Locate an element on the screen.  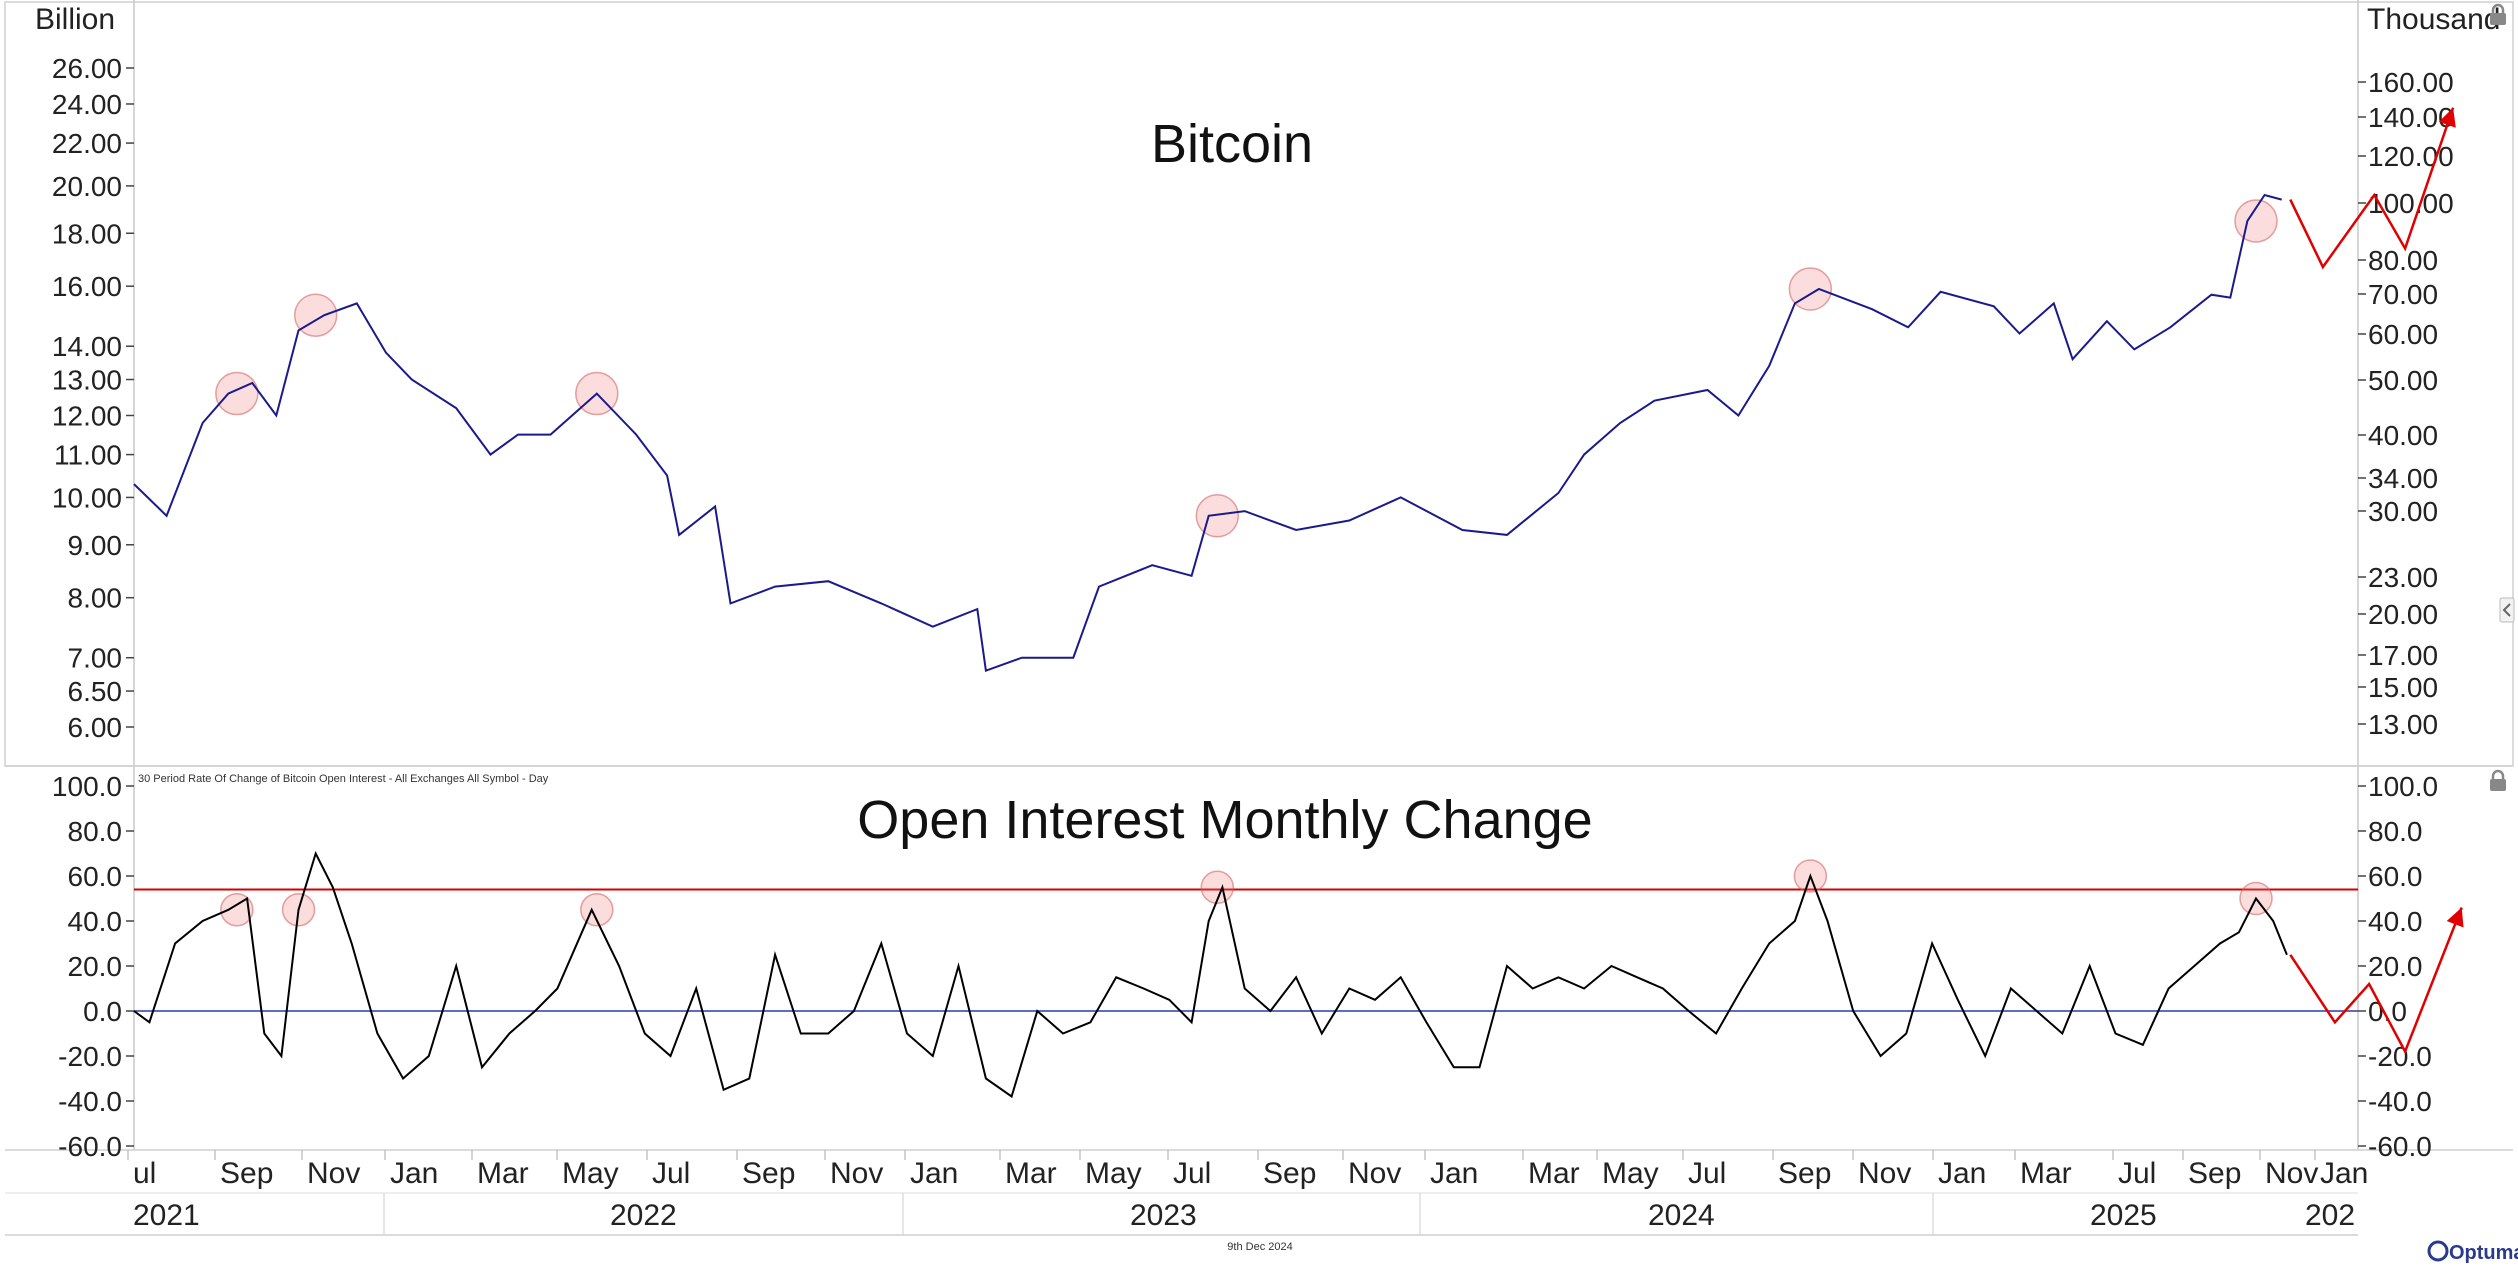
y-tick-label: 80.00 is located at coordinates (2403, 260).